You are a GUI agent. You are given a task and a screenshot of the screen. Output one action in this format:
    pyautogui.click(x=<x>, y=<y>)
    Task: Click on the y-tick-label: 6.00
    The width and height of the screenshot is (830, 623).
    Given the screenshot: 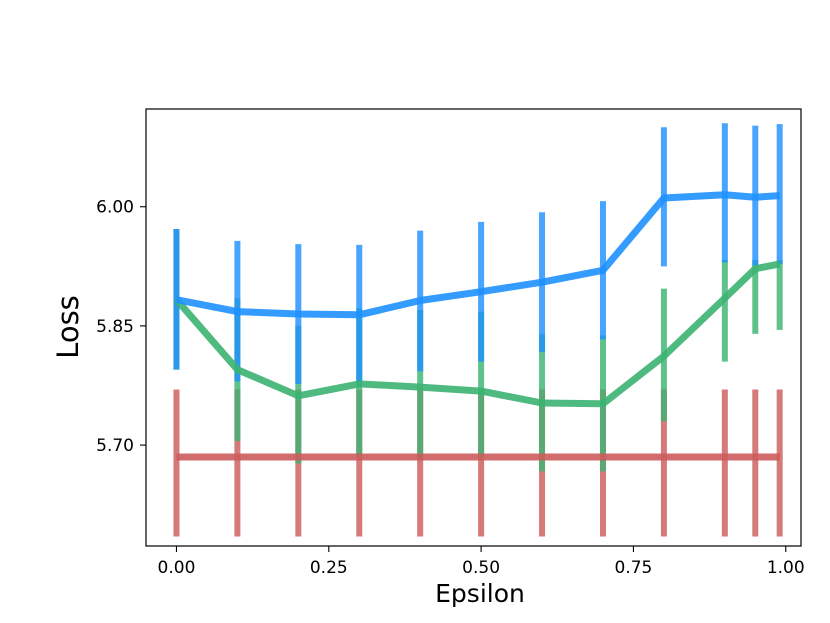 What is the action you would take?
    pyautogui.click(x=115, y=208)
    